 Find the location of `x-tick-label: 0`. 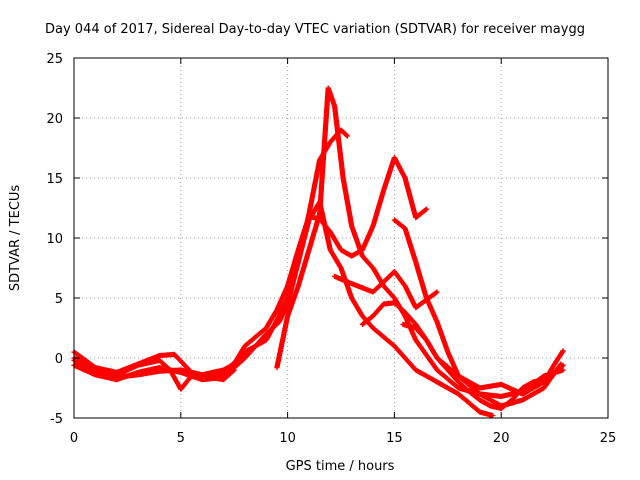

x-tick-label: 0 is located at coordinates (74, 438).